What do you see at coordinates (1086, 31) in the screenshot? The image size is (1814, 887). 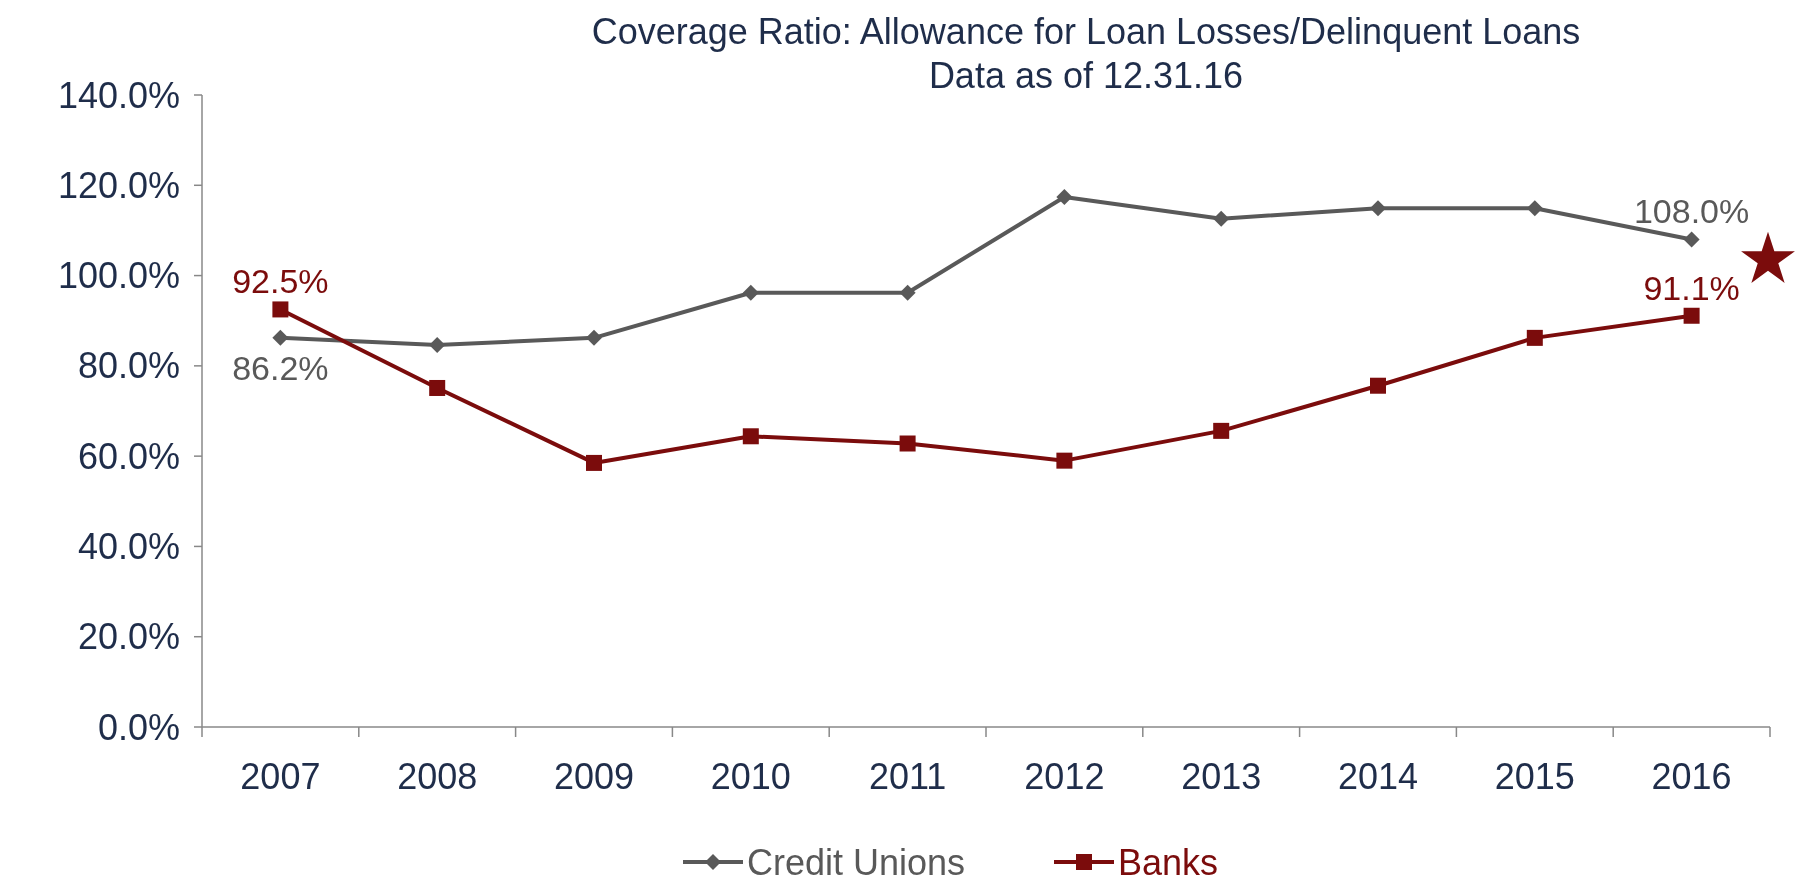 I see `chart-title: Coverage Ratio: Allowance for Loan Losses/Delinquent Loans` at bounding box center [1086, 31].